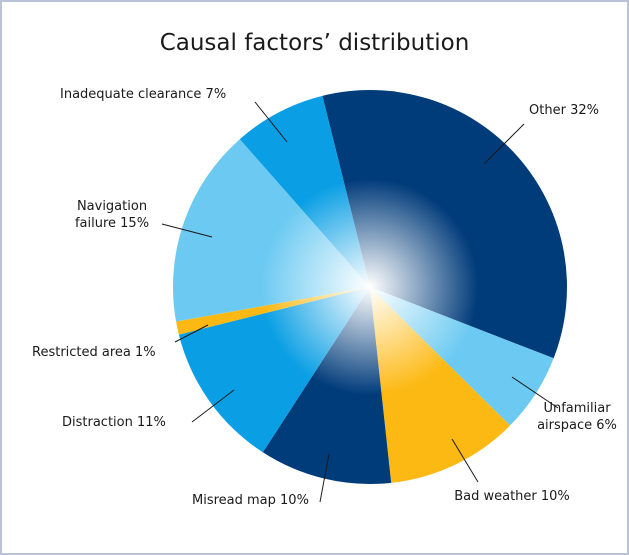  I want to click on slice-label: Misread map 10%, so click(257, 500).